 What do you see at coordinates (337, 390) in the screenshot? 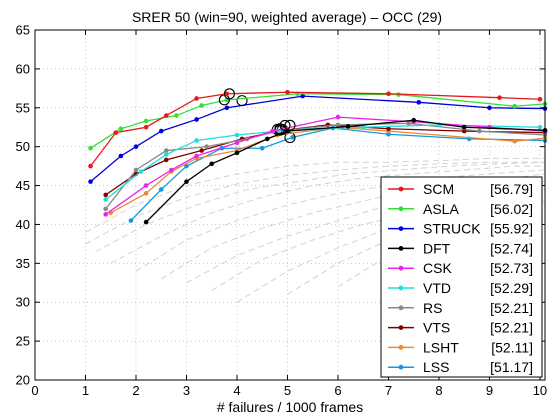
I see `x-tick-label: 6` at bounding box center [337, 390].